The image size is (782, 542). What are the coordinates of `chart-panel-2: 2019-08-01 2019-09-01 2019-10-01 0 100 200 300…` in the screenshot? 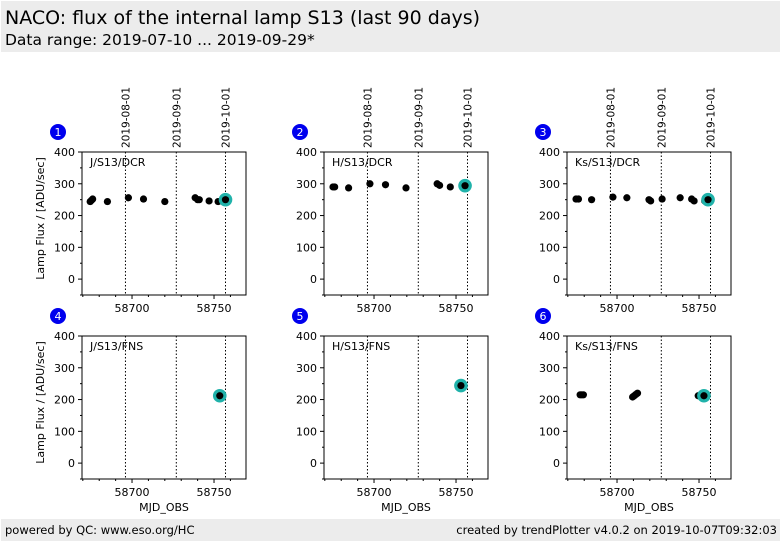 It's located at (390, 201).